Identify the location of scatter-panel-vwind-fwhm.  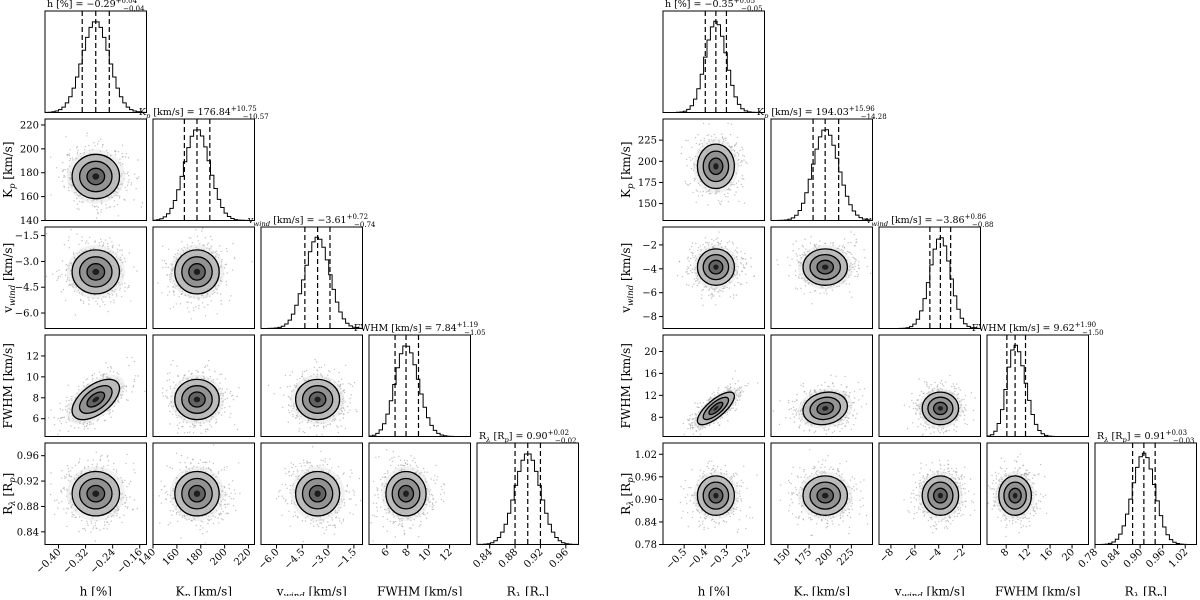
(312, 386).